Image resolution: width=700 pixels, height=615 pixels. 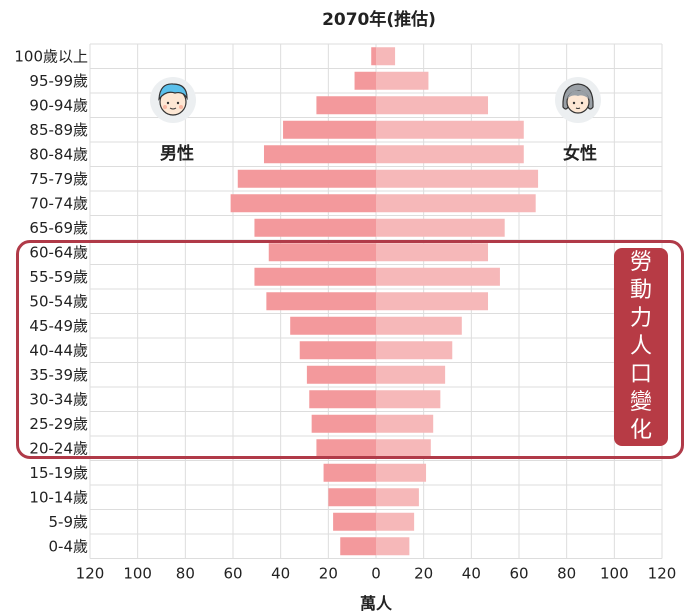 I want to click on labor-label-char: 化, so click(x=640, y=430).